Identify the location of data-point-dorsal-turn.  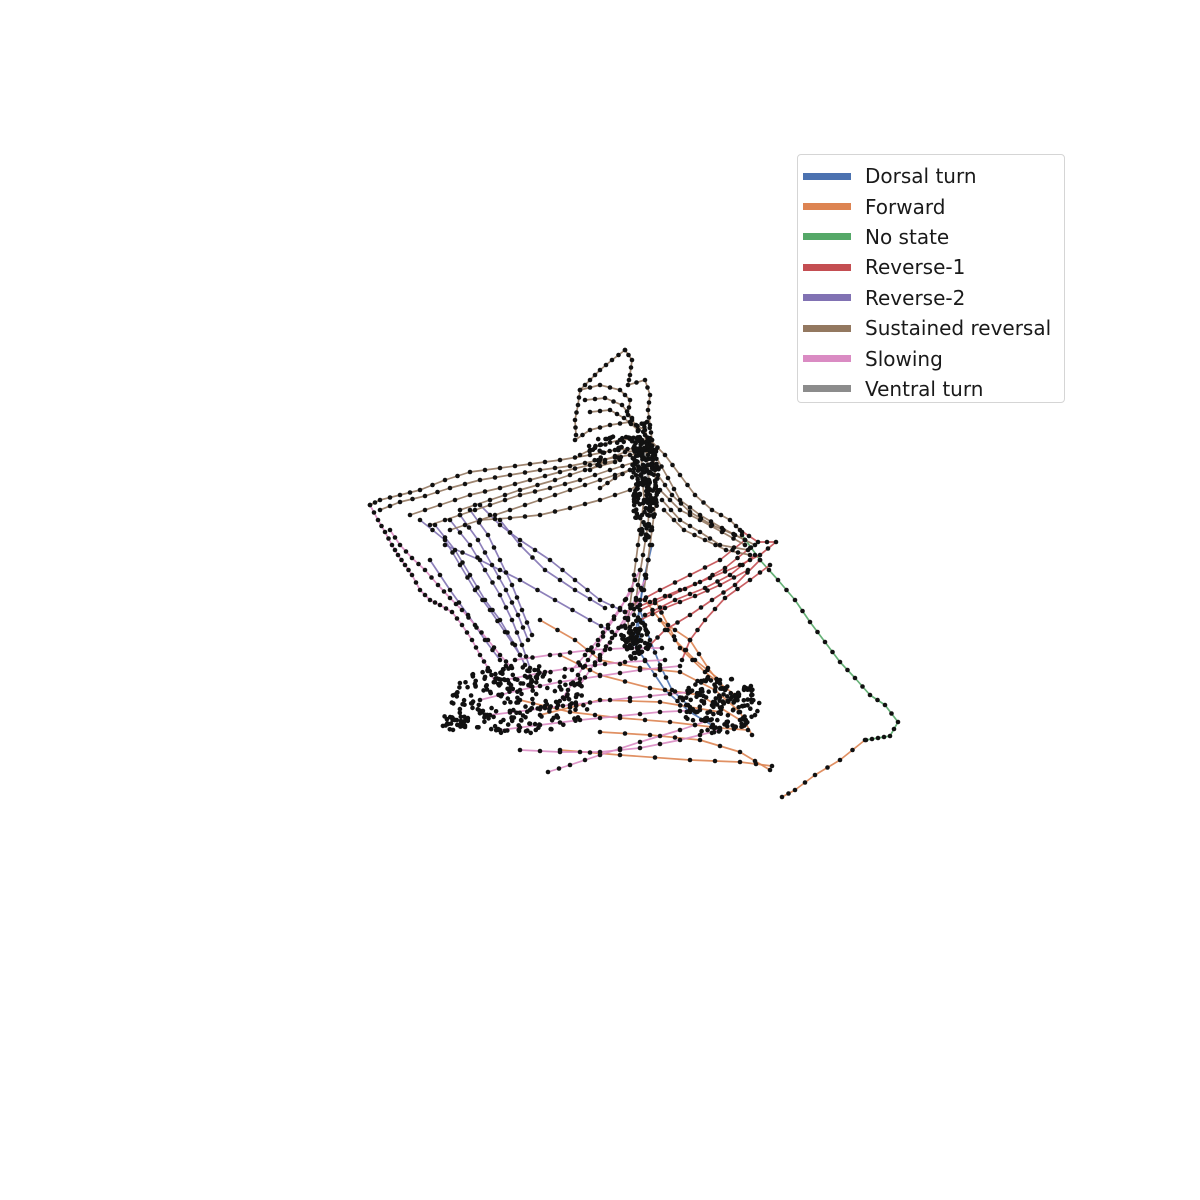
(655, 675).